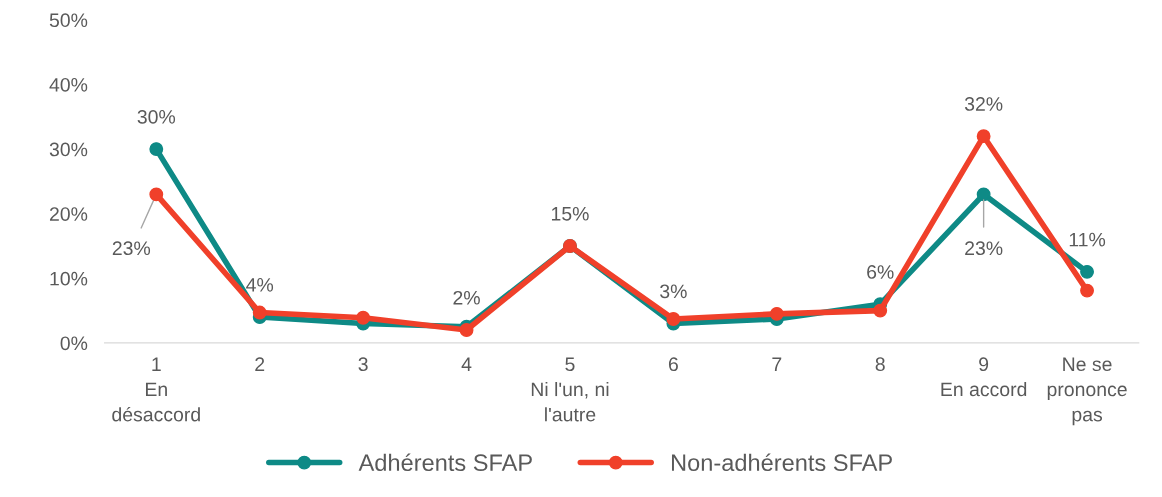 Image resolution: width=1162 pixels, height=497 pixels. Describe the element at coordinates (880, 364) in the screenshot. I see `x-tick-label: 8` at that location.